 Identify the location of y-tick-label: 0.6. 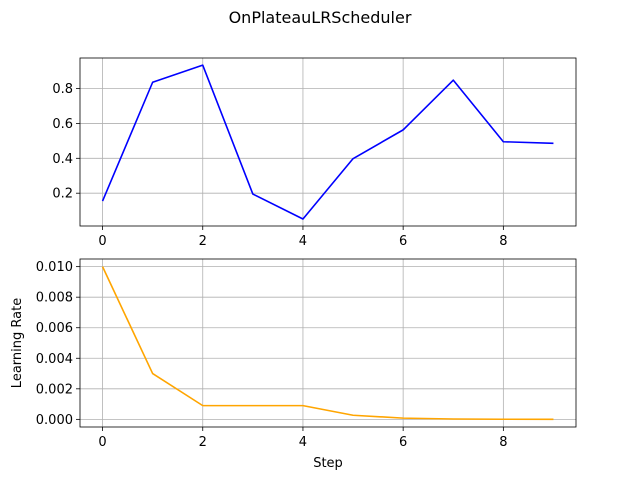
(62, 124).